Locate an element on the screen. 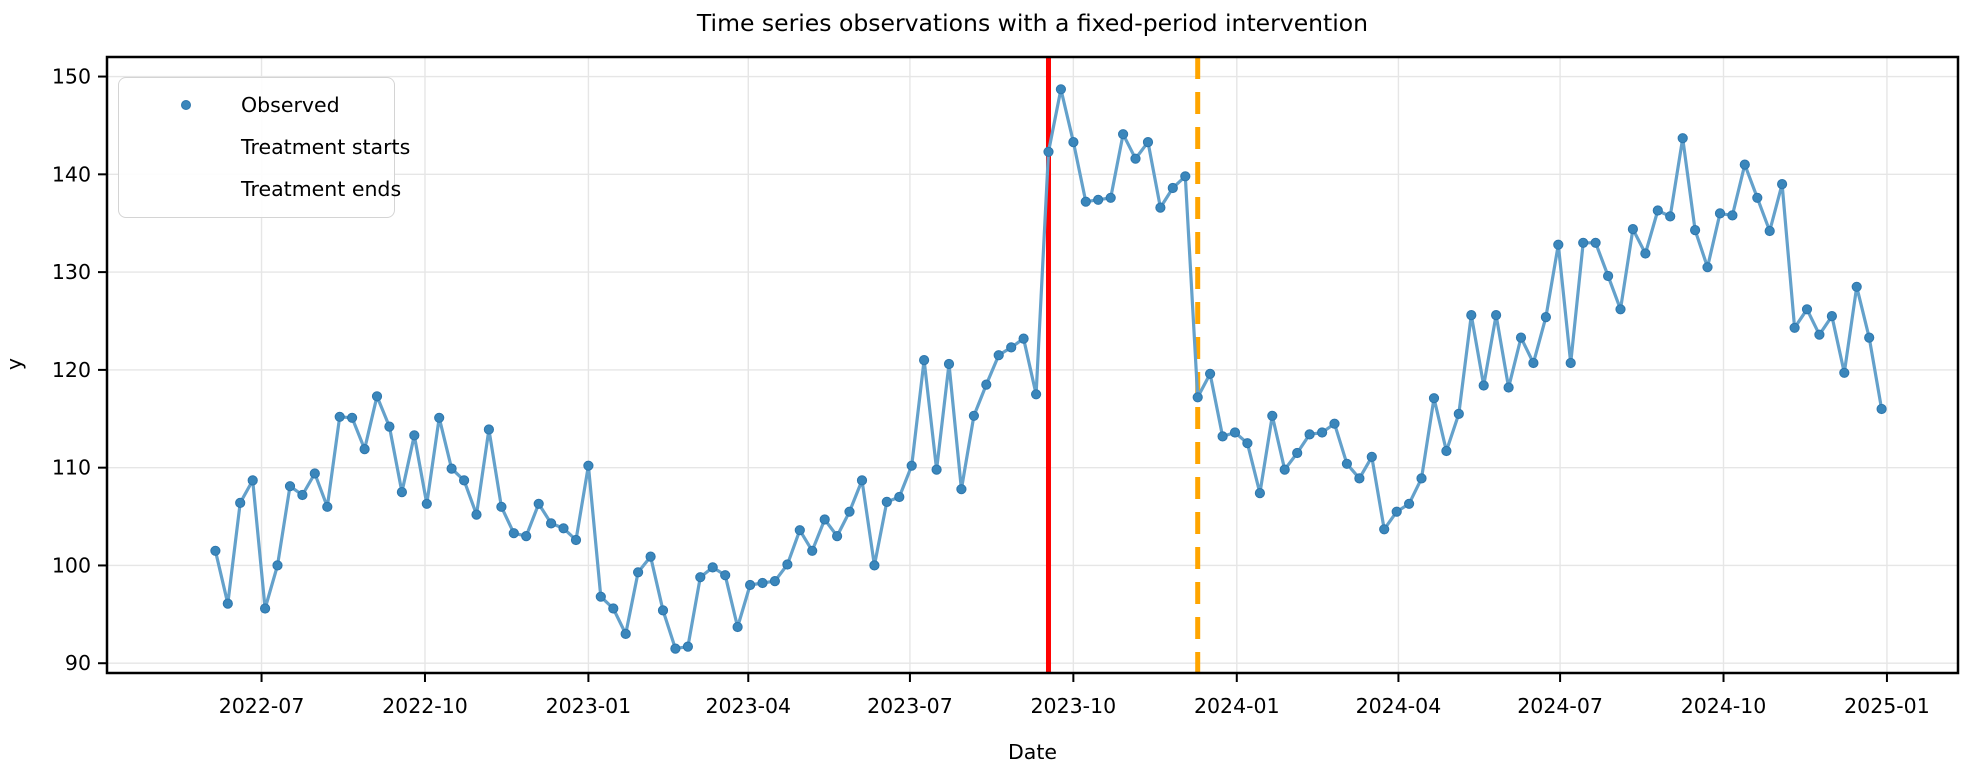 Image resolution: width=1979 pixels, height=781 pixels. legend-item-treatment-start: Treatment starts is located at coordinates (272, 146).